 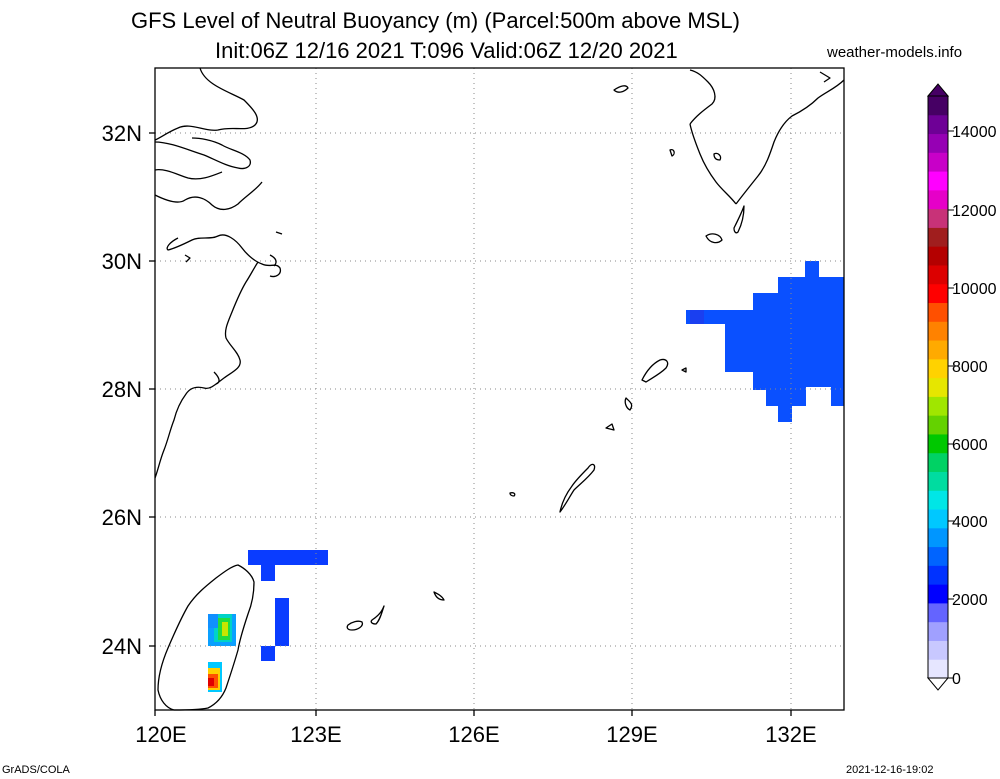 What do you see at coordinates (974, 132) in the screenshot?
I see `colorbar-label-14000: 14000` at bounding box center [974, 132].